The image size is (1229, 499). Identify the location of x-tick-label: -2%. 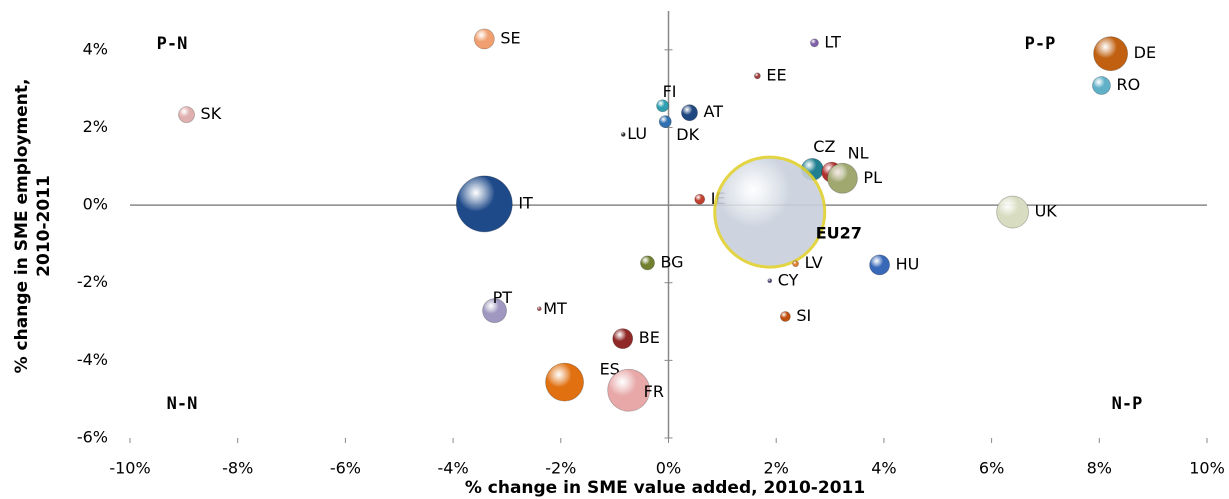
(560, 468).